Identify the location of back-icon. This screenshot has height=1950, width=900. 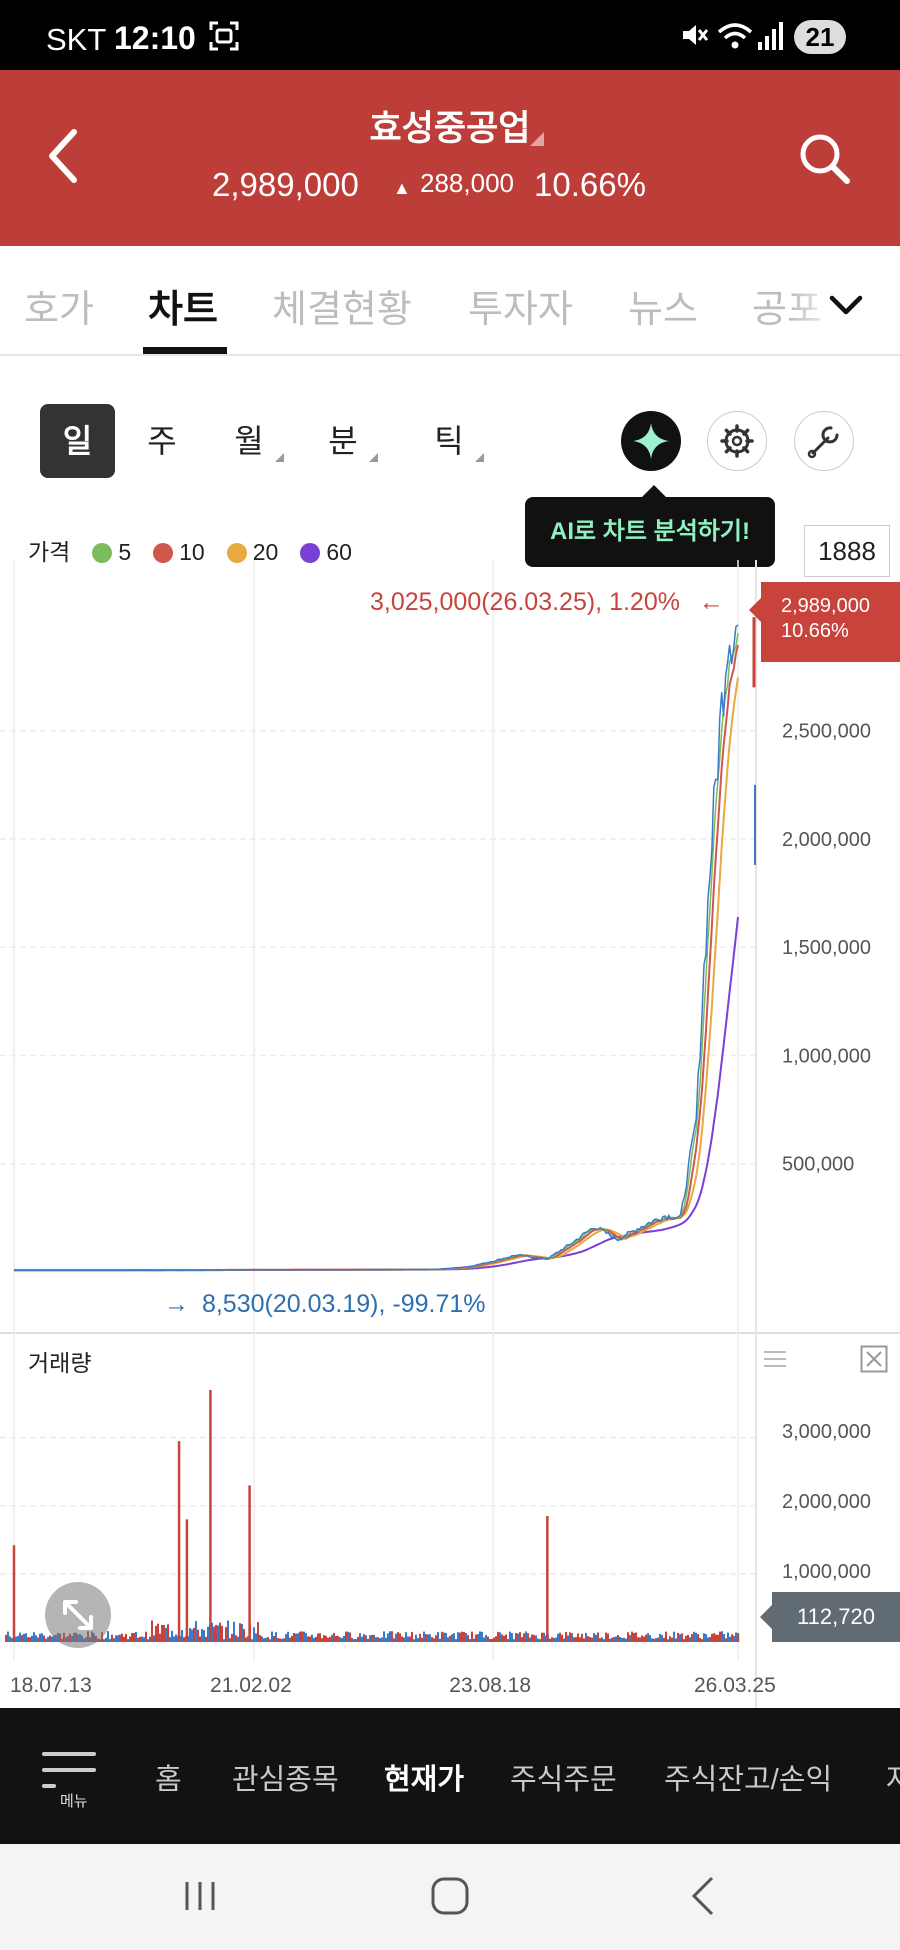
(704, 1896).